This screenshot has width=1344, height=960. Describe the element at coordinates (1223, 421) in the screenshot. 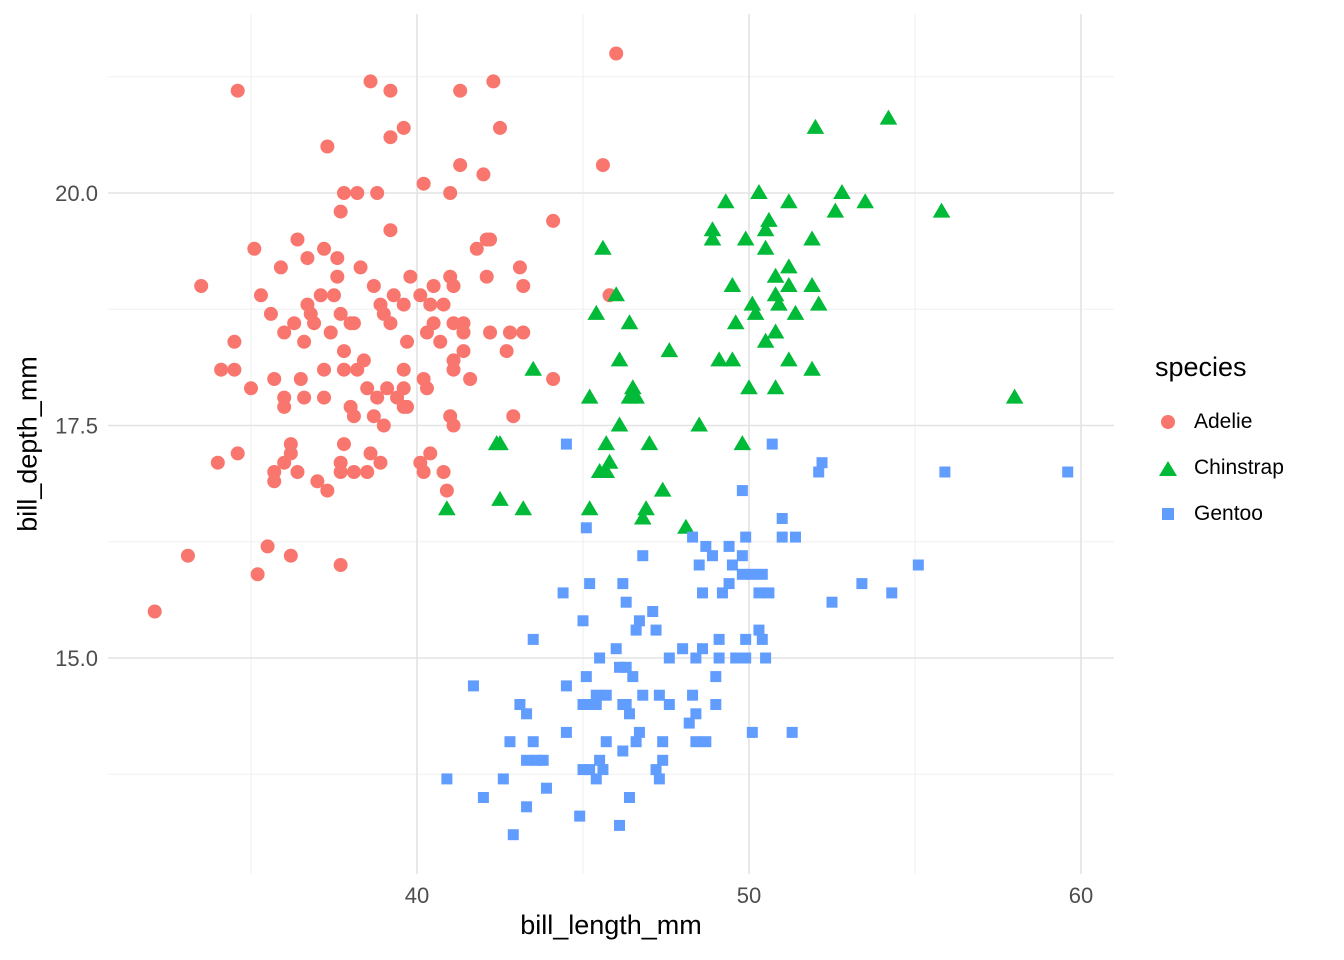

I see `legend-label-adelie: Adelie` at that location.